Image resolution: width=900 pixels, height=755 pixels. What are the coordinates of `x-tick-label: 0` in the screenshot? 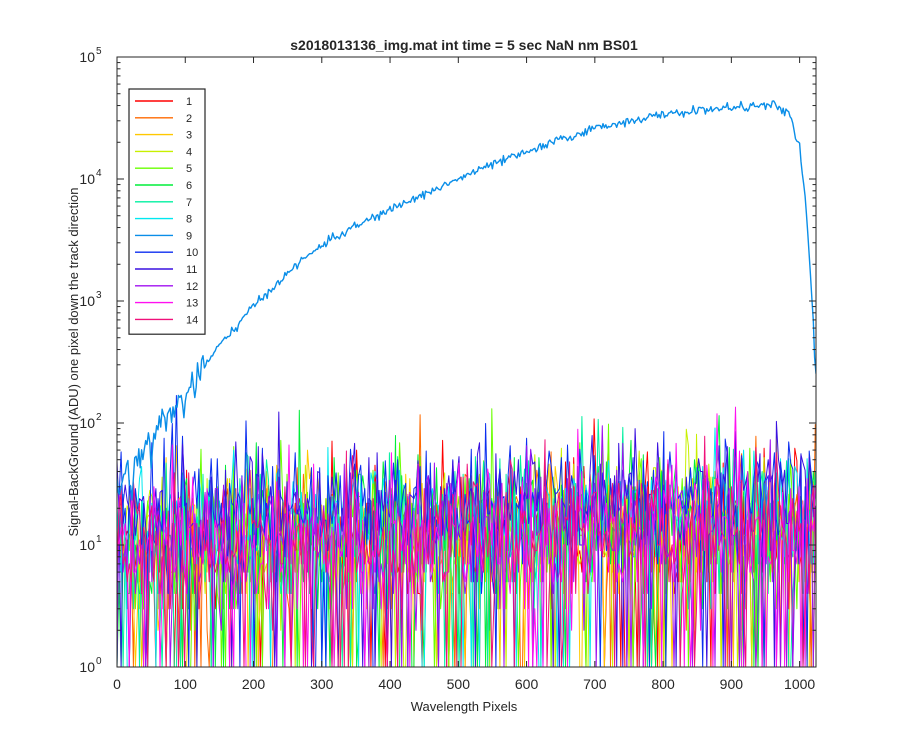 It's located at (117, 684).